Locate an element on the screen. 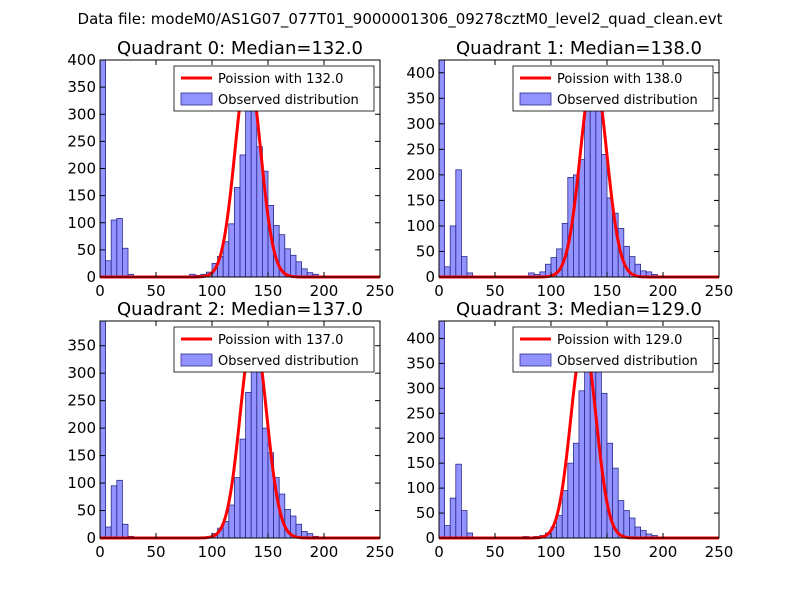 The width and height of the screenshot is (800, 600). quadrant-3-ytick-label: 300 is located at coordinates (420, 388).